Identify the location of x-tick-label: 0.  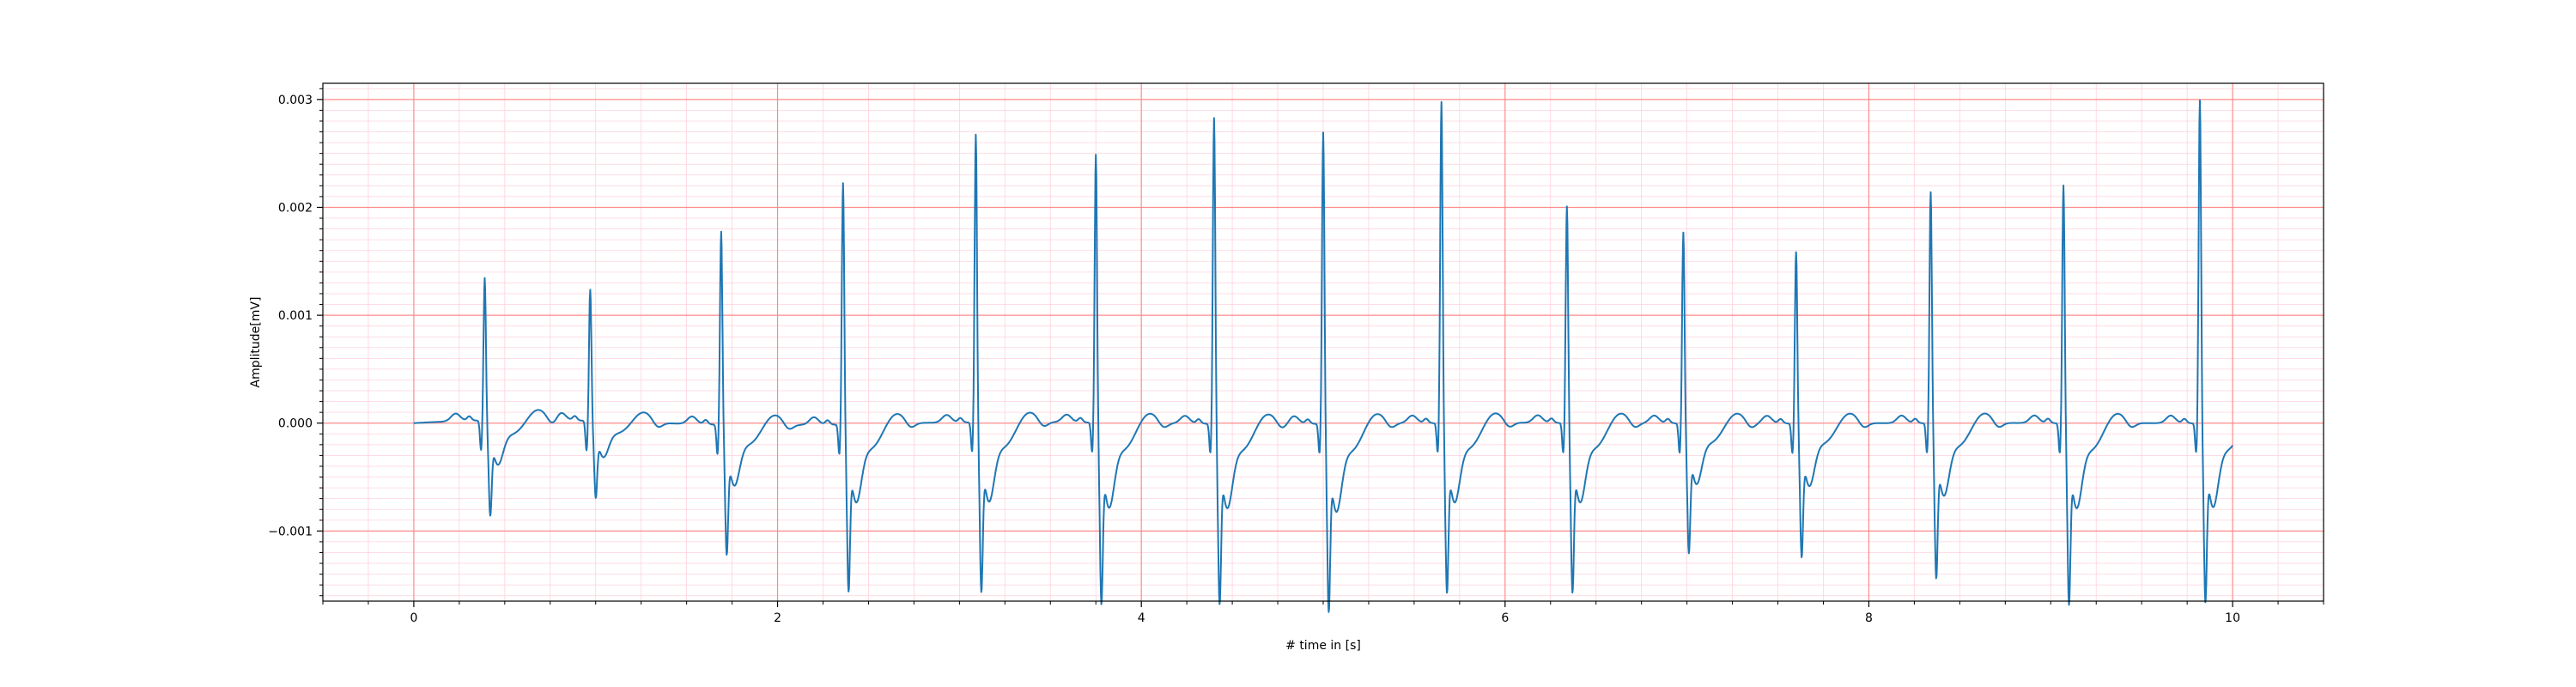
(413, 618).